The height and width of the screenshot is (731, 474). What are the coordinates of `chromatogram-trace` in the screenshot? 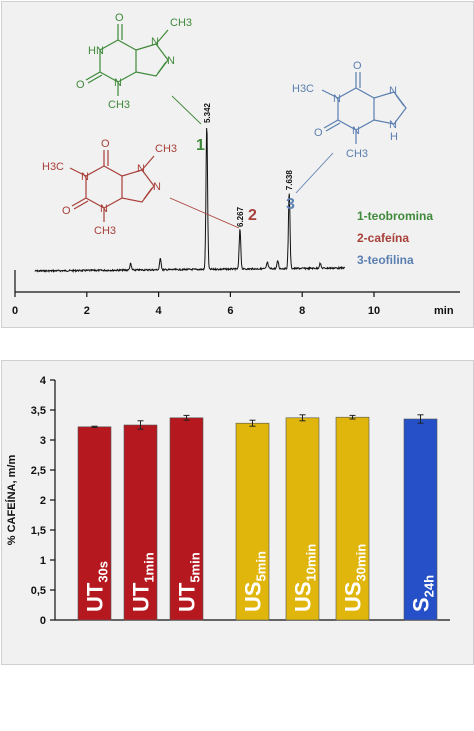 It's located at (190, 200).